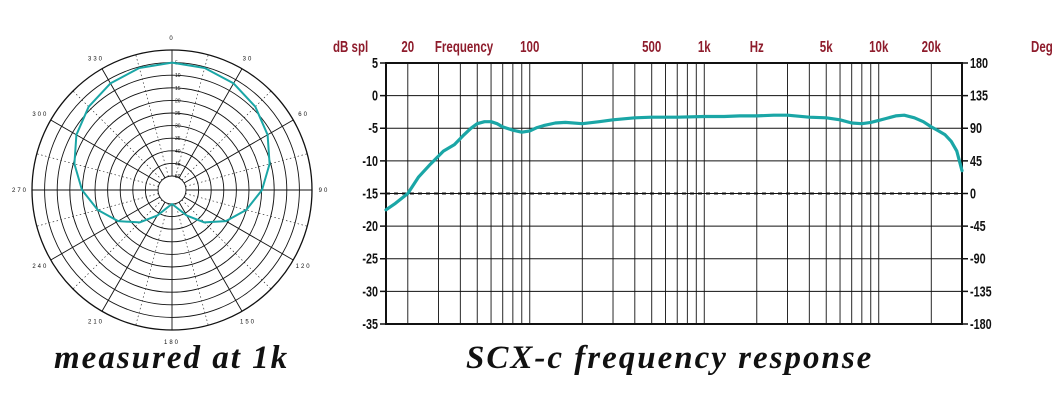  Describe the element at coordinates (370, 160) in the screenshot. I see `y-tick-label: -10` at that location.